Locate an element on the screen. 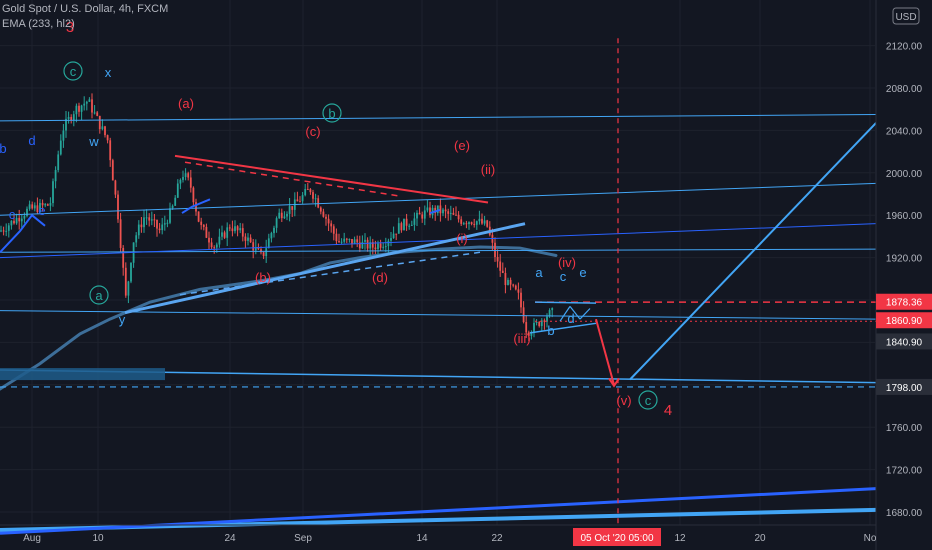 The image size is (932, 550). wave-label: a is located at coordinates (99, 295).